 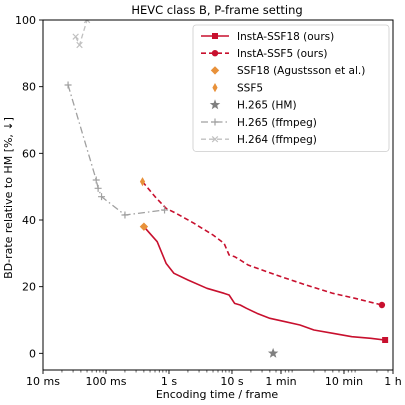 I want to click on y-axis-label: BD-rate relative to HM [%, ↓], so click(x=8, y=198).